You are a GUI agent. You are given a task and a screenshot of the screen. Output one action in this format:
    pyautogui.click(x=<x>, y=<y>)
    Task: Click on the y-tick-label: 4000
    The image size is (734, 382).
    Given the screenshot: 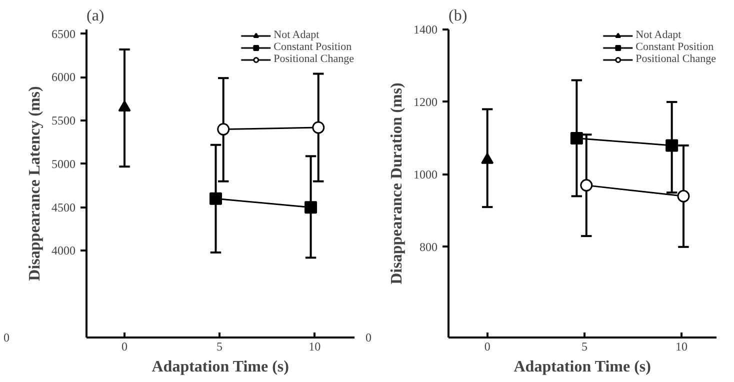 What is the action you would take?
    pyautogui.click(x=64, y=251)
    